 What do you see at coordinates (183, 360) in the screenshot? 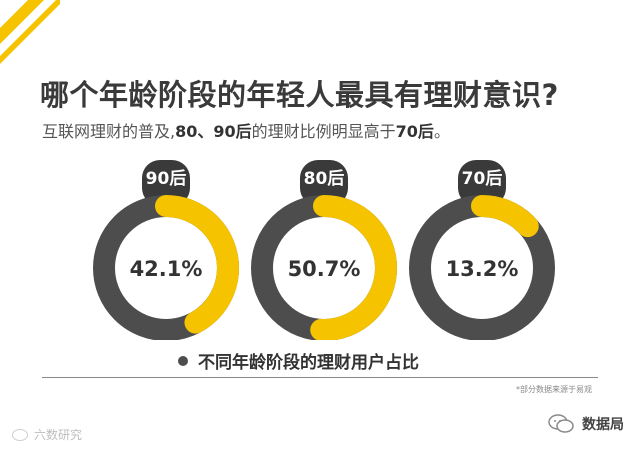
I see `dot-icon` at bounding box center [183, 360].